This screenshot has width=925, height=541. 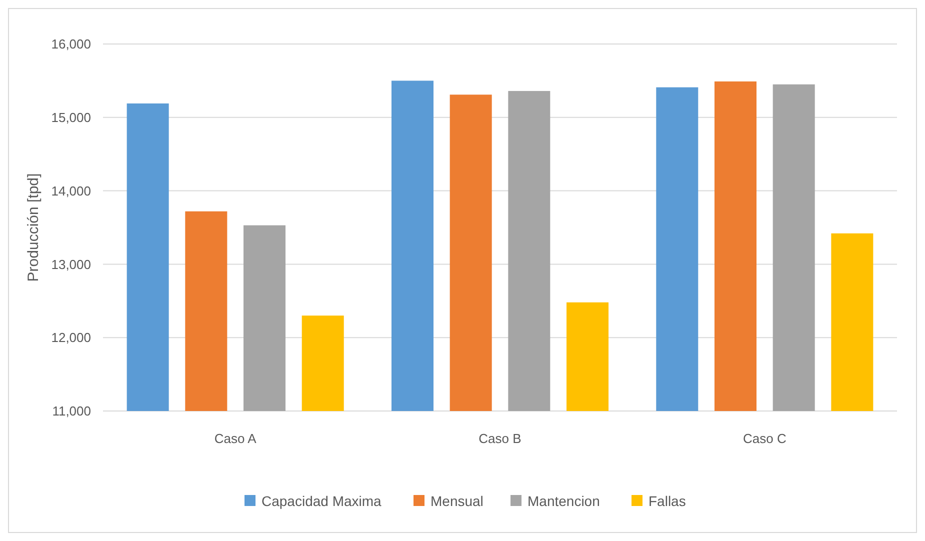 I want to click on y-tick-label: 11,000, so click(x=71, y=411).